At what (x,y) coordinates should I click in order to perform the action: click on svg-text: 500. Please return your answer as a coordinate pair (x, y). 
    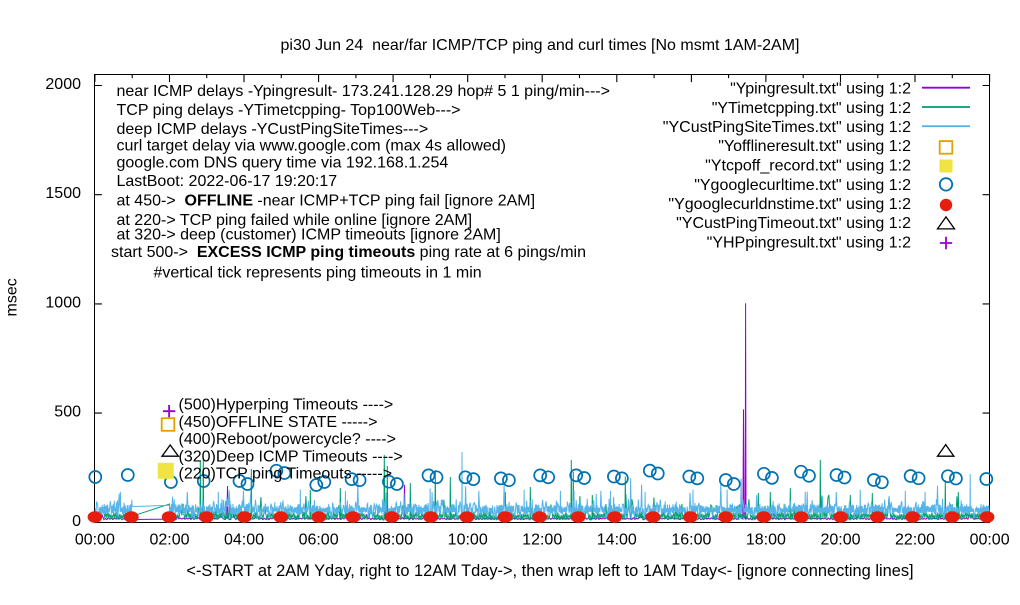
    Looking at the image, I should click on (67, 412).